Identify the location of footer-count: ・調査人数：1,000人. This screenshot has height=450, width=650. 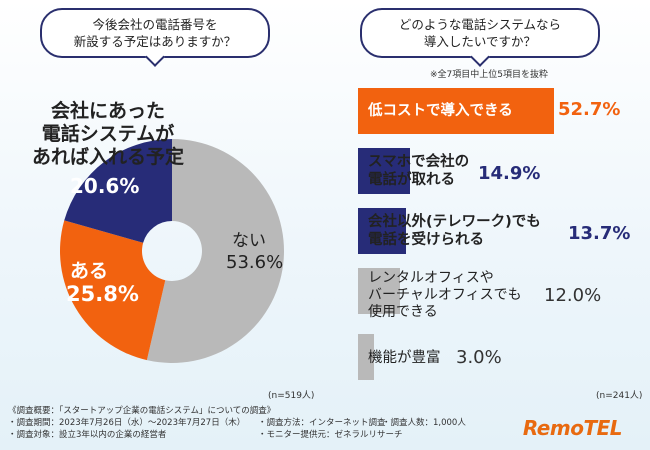
(424, 423).